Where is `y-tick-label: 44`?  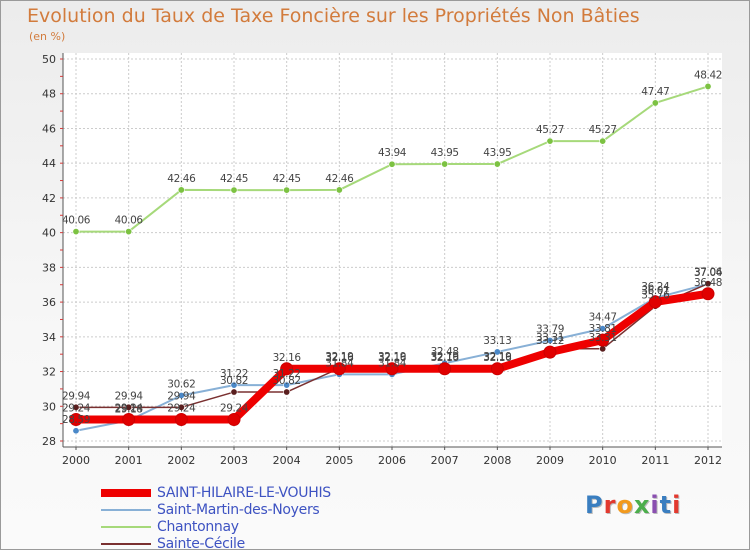
y-tick-label: 44 is located at coordinates (49, 163).